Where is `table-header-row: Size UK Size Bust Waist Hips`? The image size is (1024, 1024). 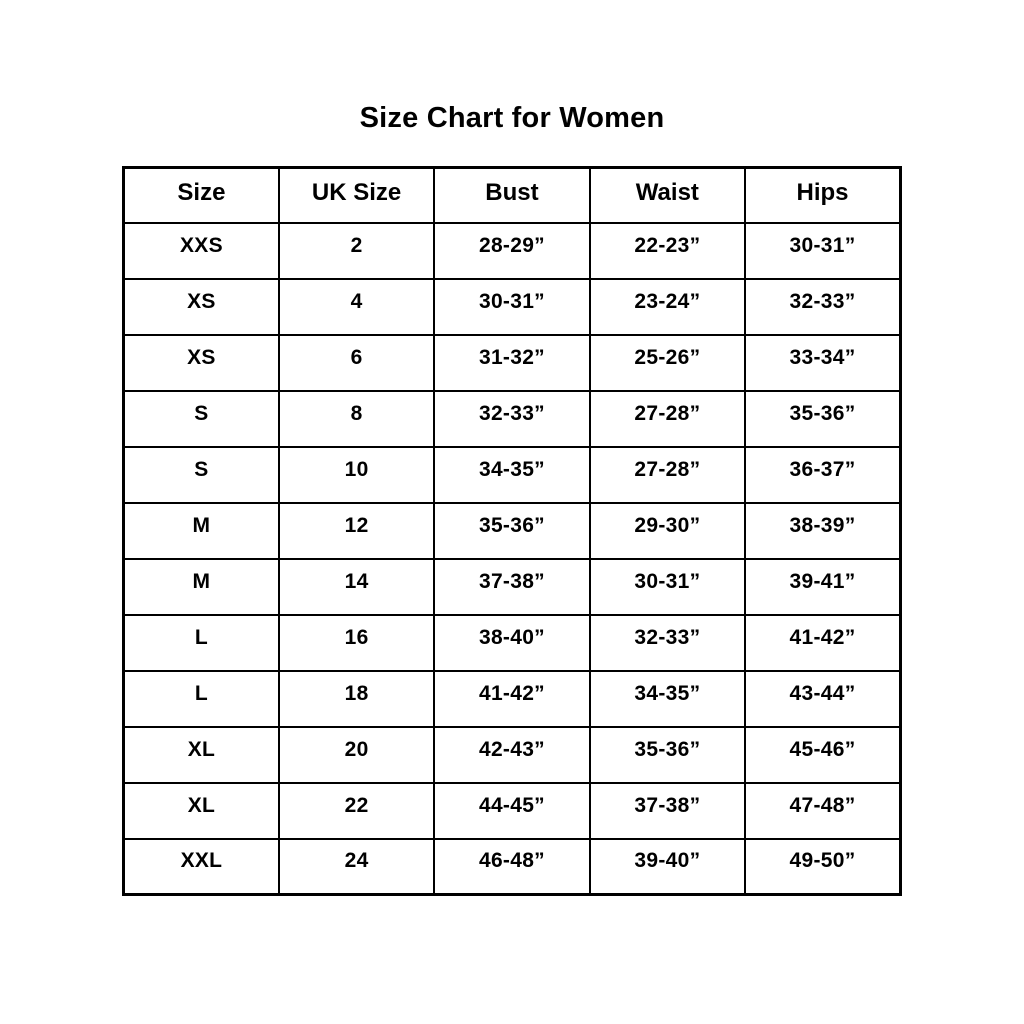
table-header-row: Size UK Size Bust Waist Hips is located at coordinates (512, 195).